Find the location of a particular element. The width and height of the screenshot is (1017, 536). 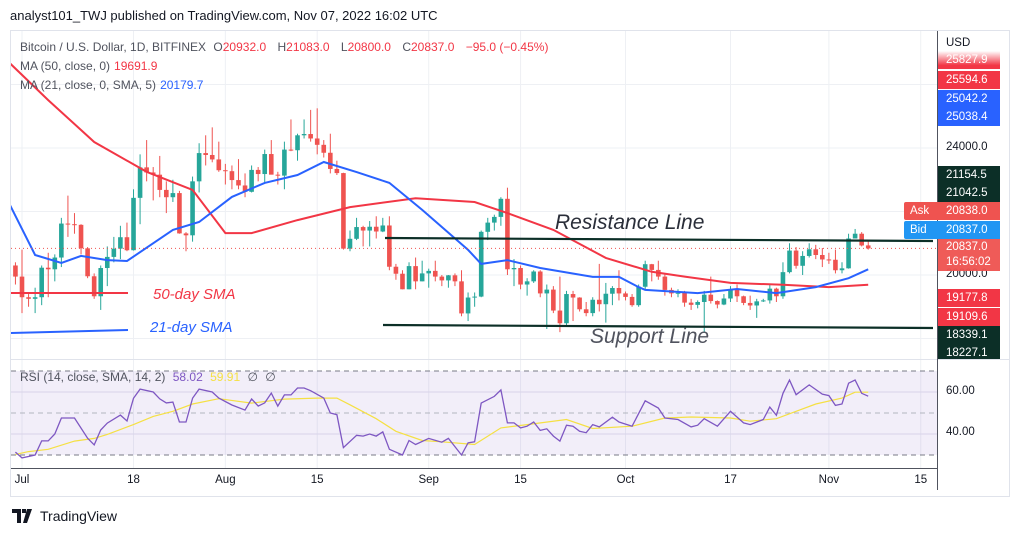

currency-label: USD is located at coordinates (958, 43).